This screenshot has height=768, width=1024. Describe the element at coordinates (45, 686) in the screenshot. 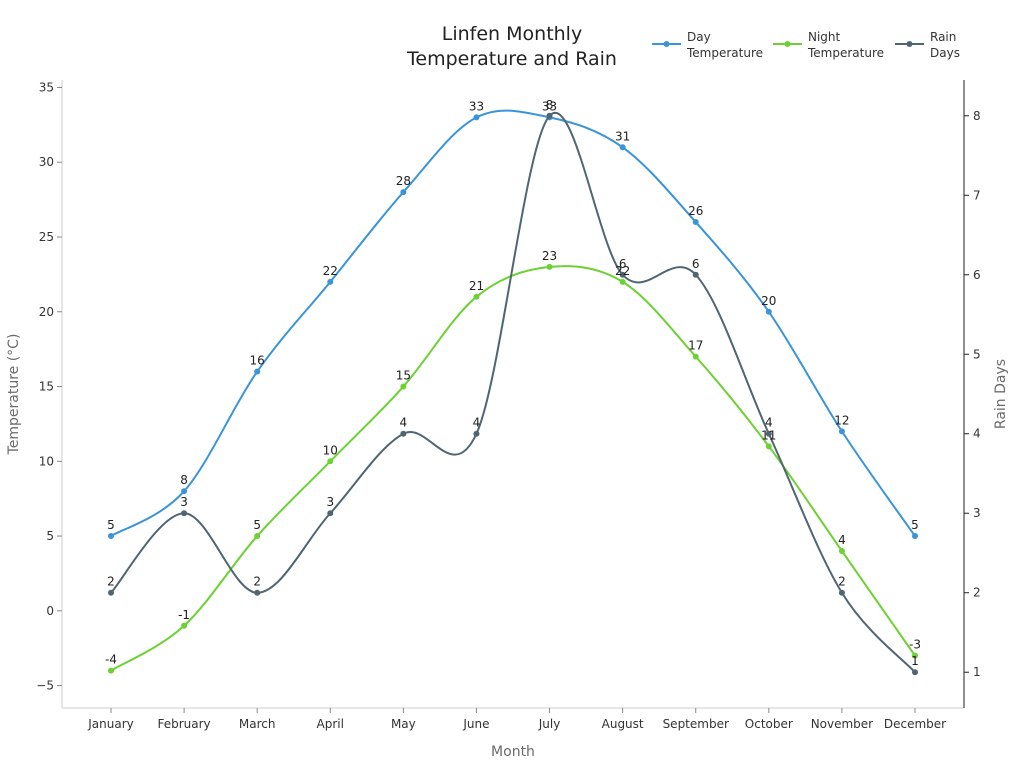

I see `left-tick-label: −5` at that location.